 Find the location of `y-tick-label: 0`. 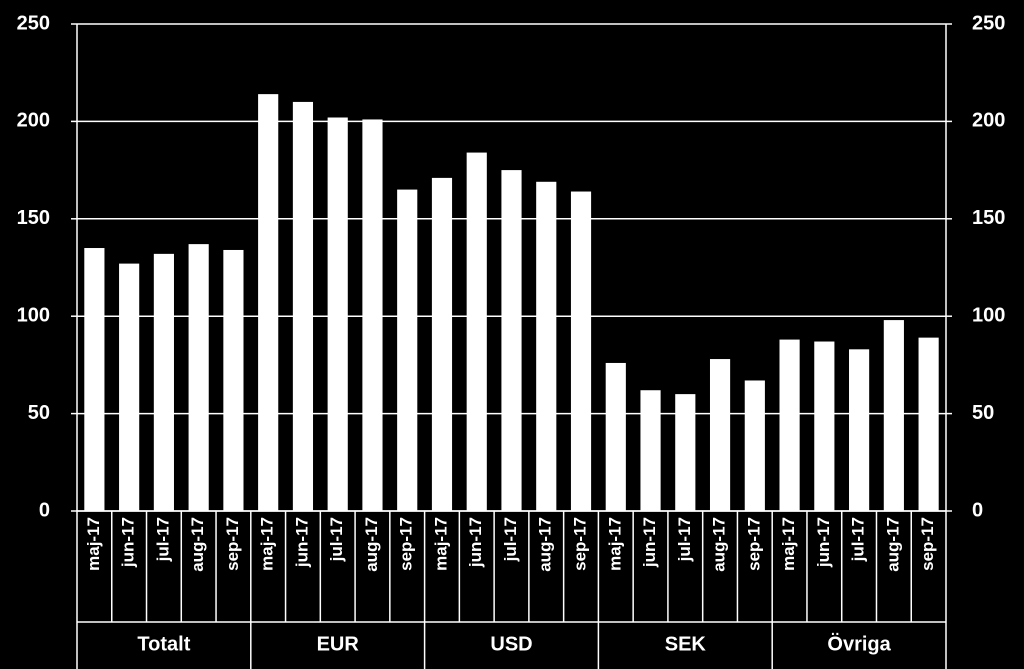

y-tick-label: 0 is located at coordinates (44, 510).